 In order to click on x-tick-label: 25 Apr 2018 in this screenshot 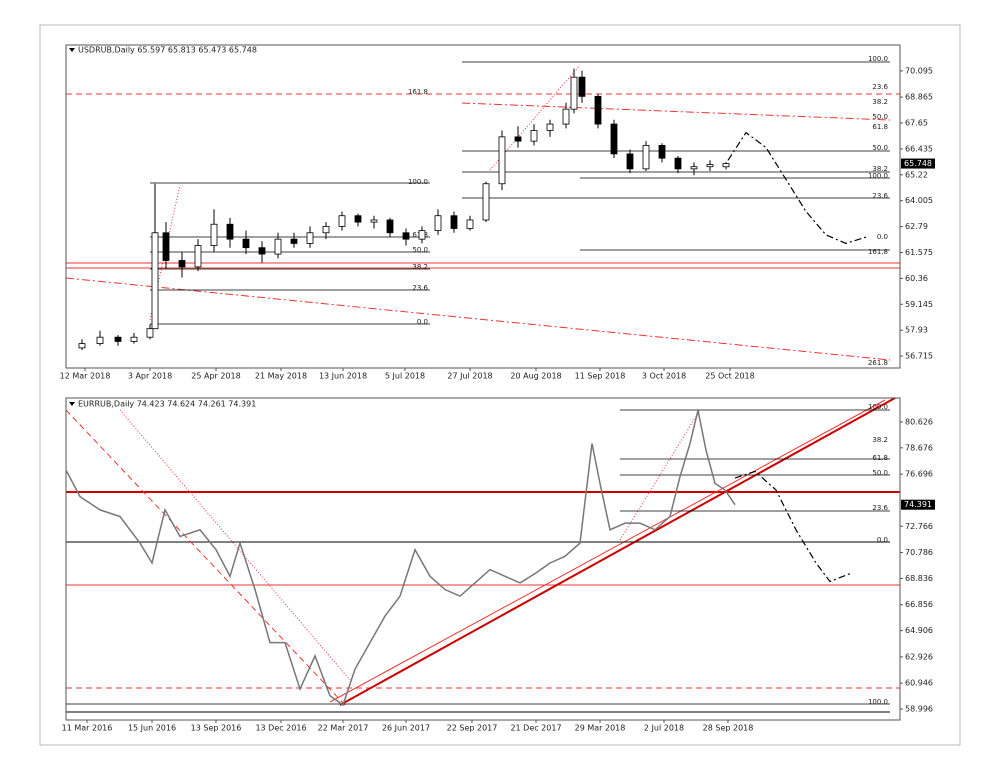, I will do `click(215, 376)`.